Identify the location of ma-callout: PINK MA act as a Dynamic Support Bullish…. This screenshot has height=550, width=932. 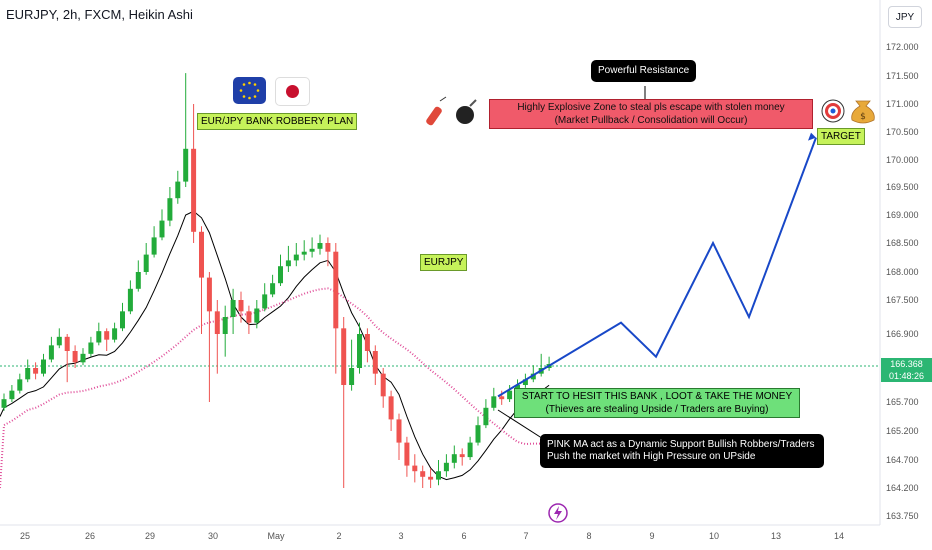
(682, 451).